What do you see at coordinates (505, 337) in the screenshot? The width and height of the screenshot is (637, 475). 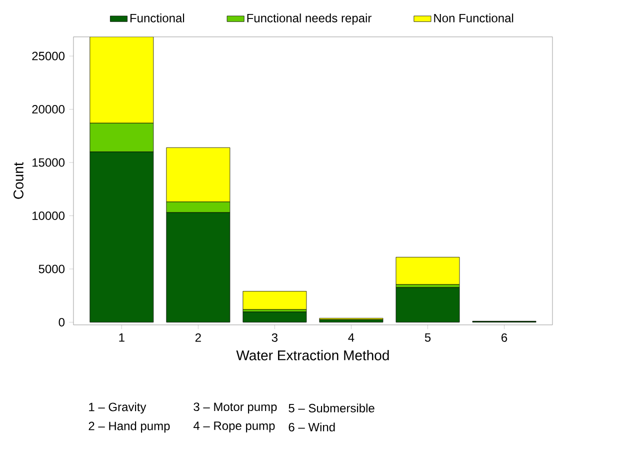 I see `x-tick-label: 6` at bounding box center [505, 337].